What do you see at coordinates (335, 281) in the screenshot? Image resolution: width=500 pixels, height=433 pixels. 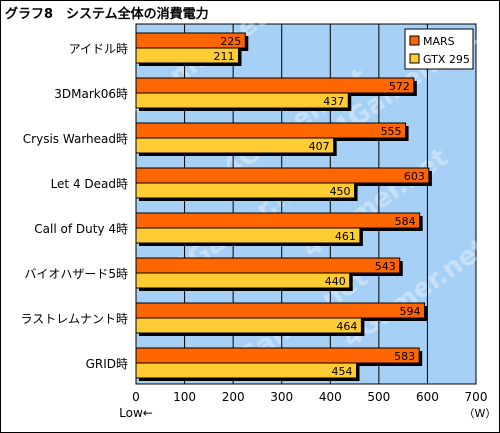 I see `data-label: 440` at bounding box center [335, 281].